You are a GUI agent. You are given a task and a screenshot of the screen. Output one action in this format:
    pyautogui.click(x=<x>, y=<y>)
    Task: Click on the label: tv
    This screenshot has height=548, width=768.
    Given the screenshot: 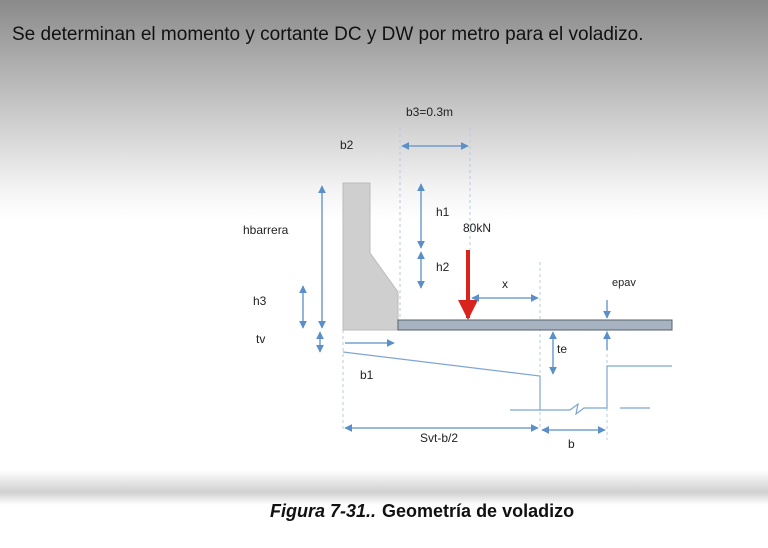 What is the action you would take?
    pyautogui.click(x=260, y=339)
    